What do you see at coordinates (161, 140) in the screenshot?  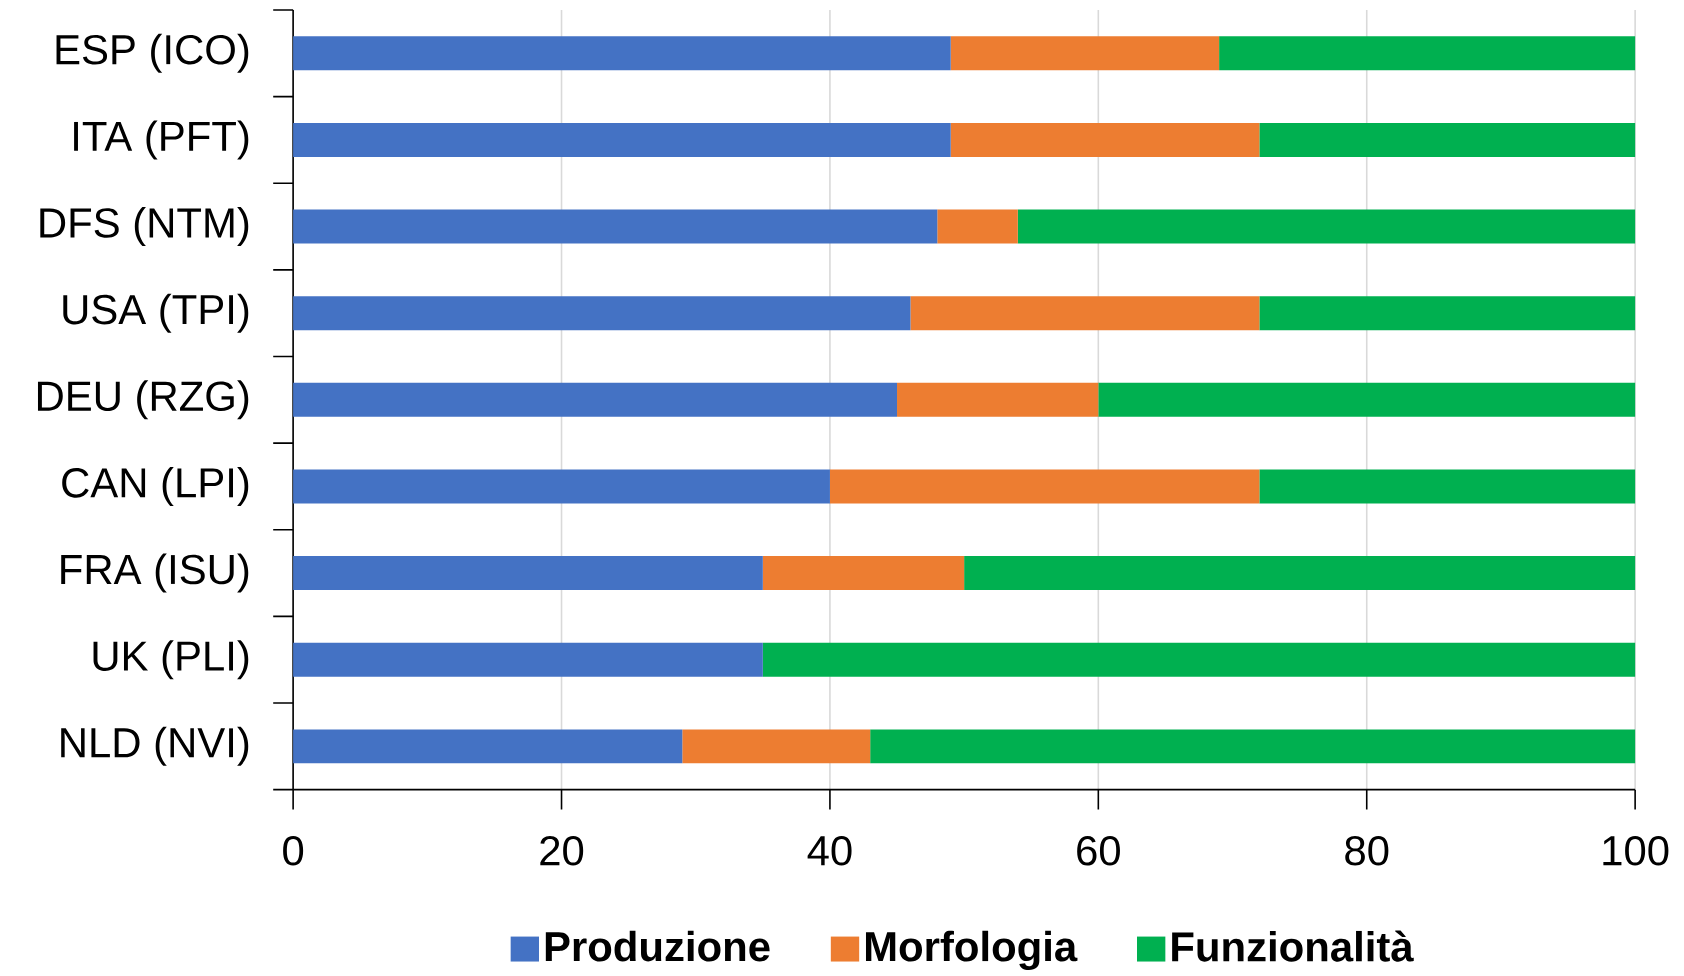 I see `y-tick-label: ITA (PFT)` at bounding box center [161, 140].